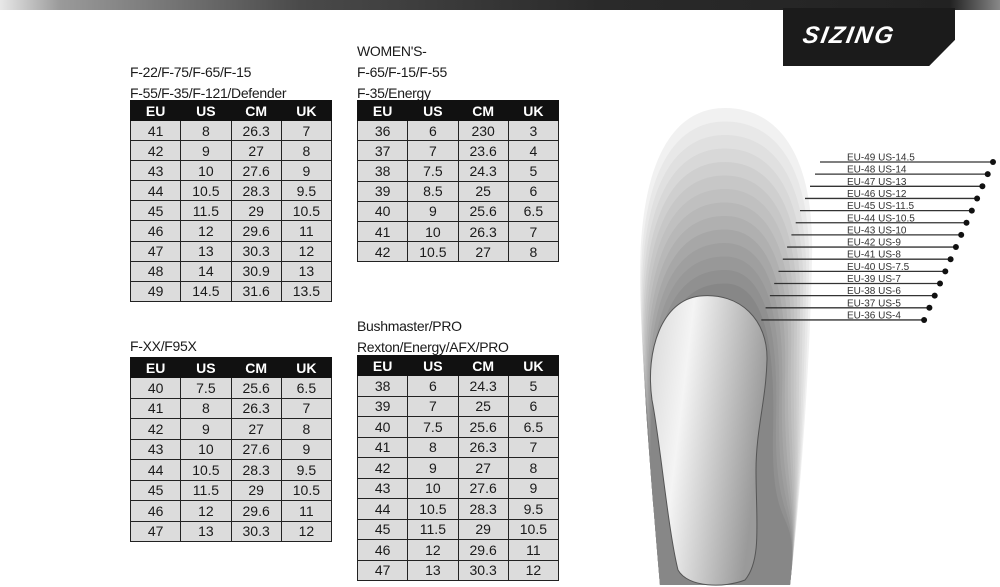 This screenshot has width=1000, height=587. I want to click on table-cell: 36, so click(382, 130).